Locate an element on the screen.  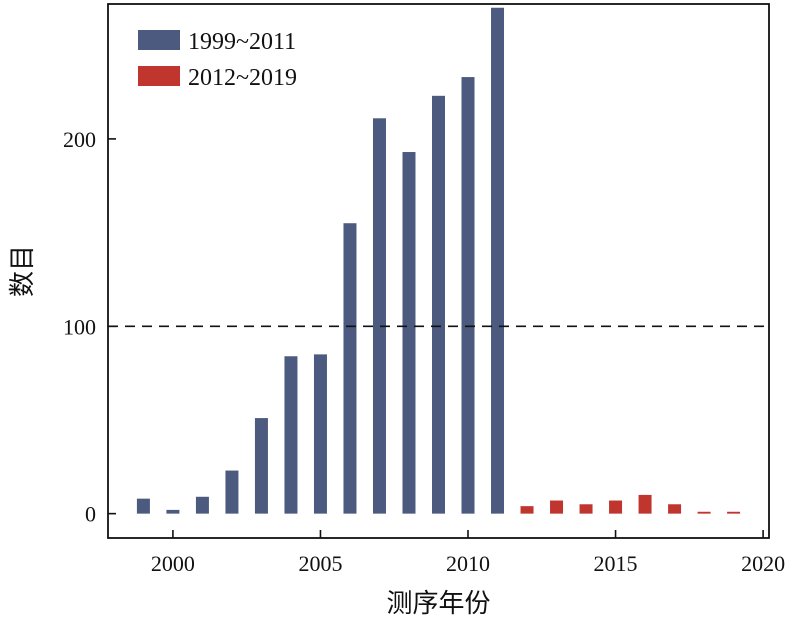
legend-label: 2012~2019 is located at coordinates (242, 78).